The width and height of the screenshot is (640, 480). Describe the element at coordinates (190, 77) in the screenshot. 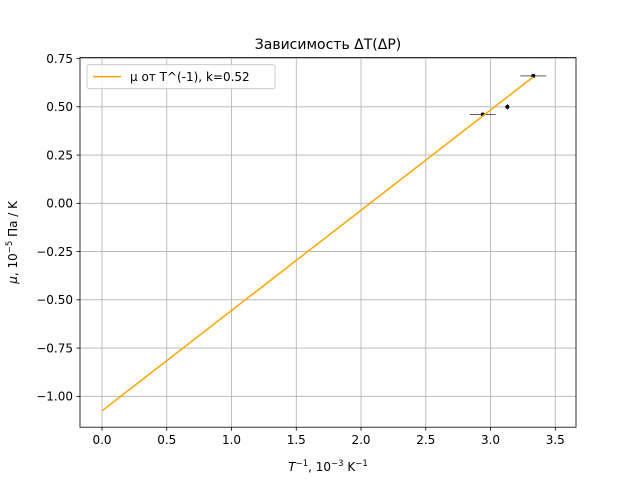

I see `legend-label: μ от T^(-1), k=0.52` at that location.